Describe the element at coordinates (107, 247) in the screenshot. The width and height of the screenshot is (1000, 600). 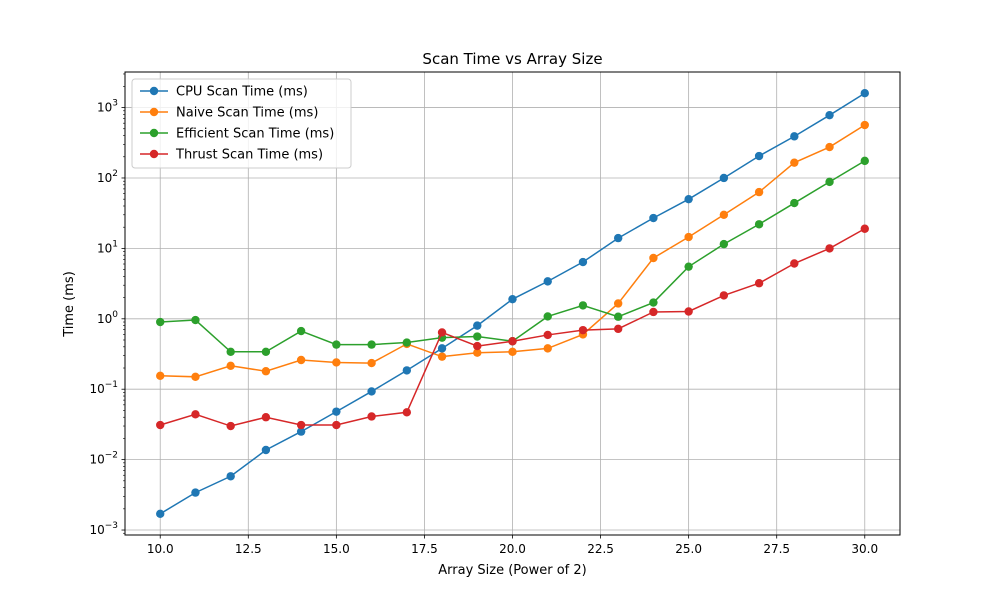
I see `y-tick-label: 10¹` at that location.